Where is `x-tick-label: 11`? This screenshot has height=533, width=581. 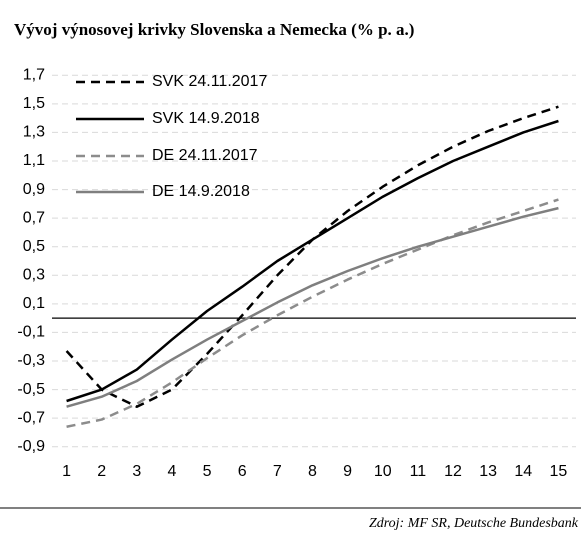
x-tick-label: 11 is located at coordinates (418, 471).